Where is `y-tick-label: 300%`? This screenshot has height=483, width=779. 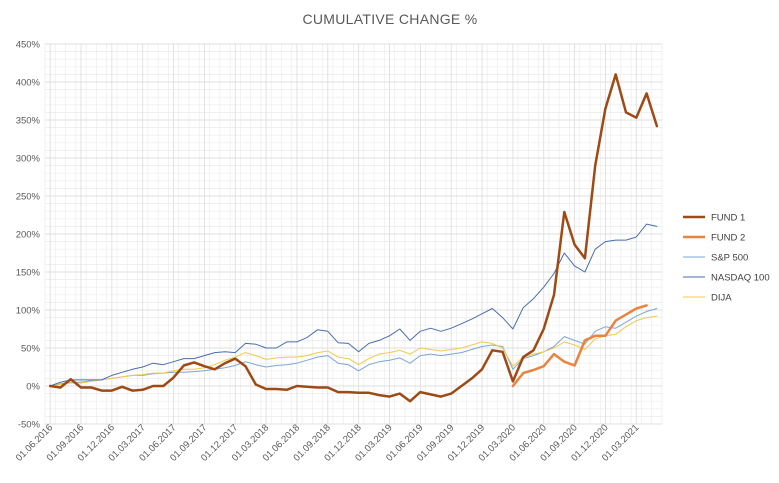 y-tick-label: 300% is located at coordinates (28, 159).